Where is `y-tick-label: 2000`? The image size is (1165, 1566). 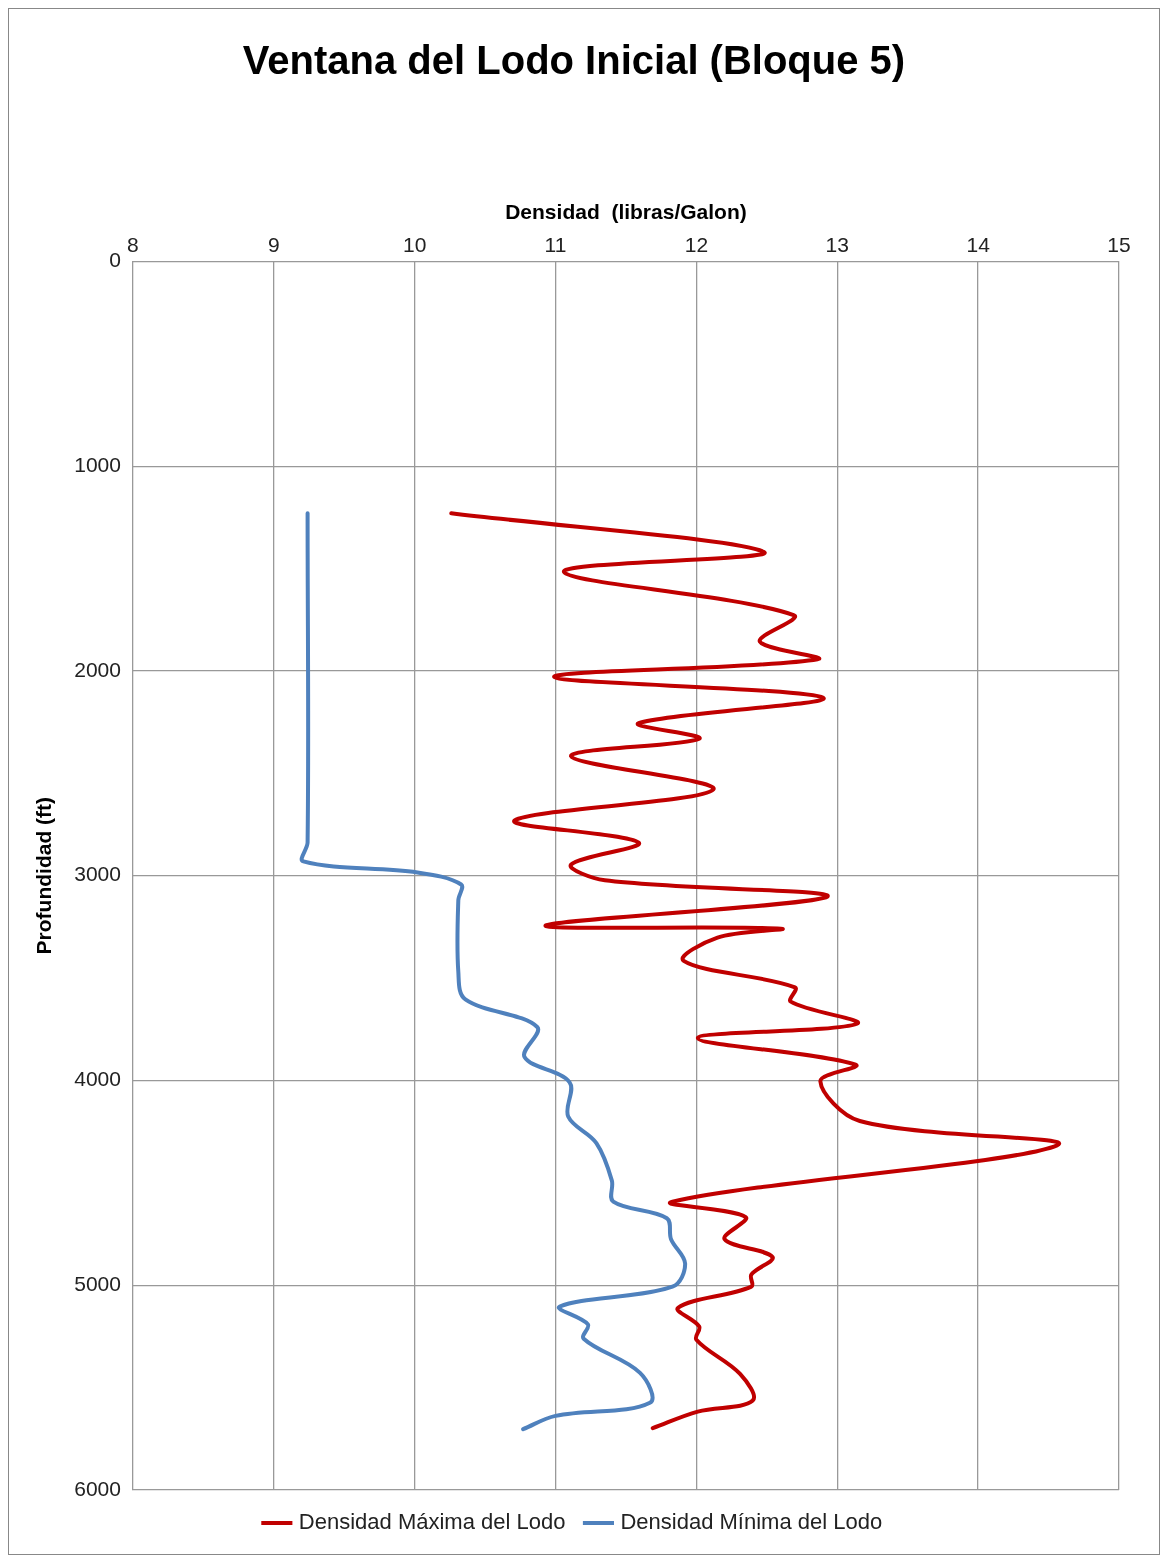
y-tick-label: 2000 is located at coordinates (97, 669).